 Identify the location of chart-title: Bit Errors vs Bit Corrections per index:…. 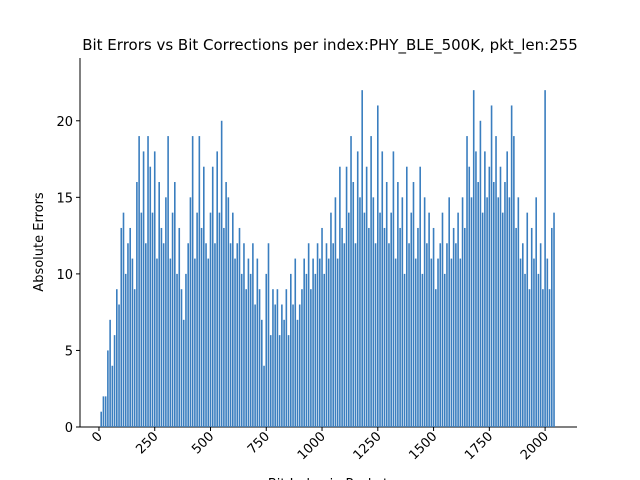
(330, 45).